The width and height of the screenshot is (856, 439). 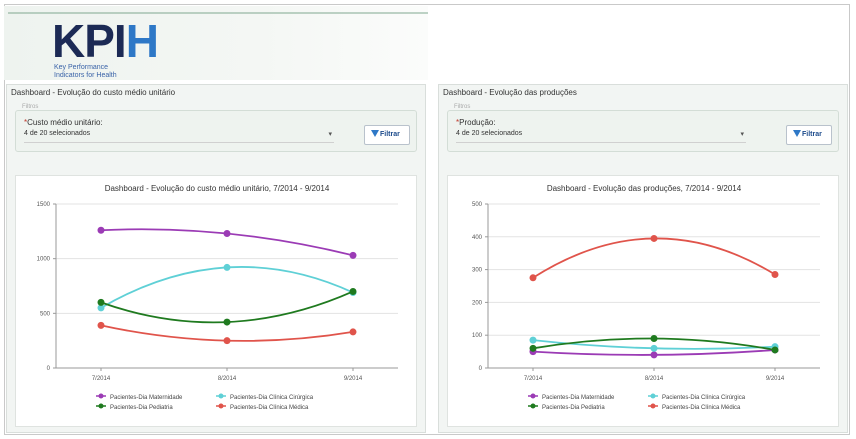 I want to click on y-tick-label: 100, so click(x=477, y=336).